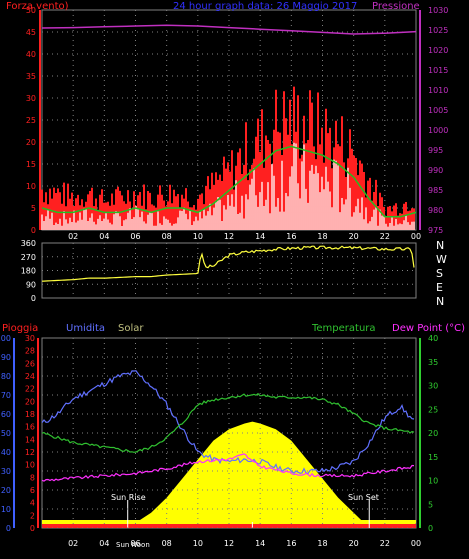 The width and height of the screenshot is (469, 559). I want to click on wind-tick-30: 30, so click(31, 98).